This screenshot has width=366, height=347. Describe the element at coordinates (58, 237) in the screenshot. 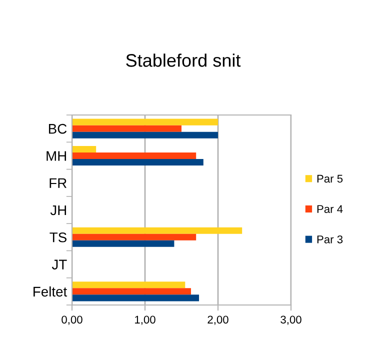

I see `y-tick-label: TS` at that location.